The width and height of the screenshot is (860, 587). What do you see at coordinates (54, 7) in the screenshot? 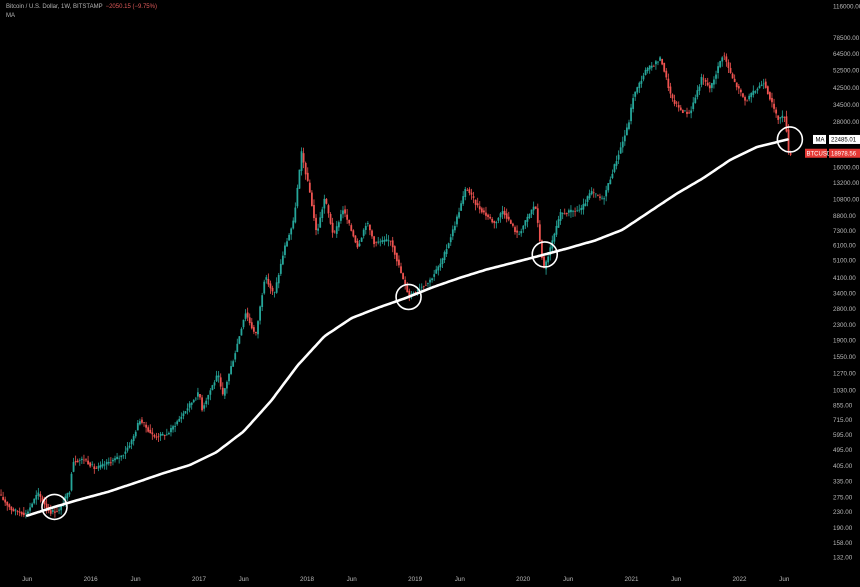
I see `symbol-title: Bitcoin / U.S. Dollar, 1W, BITSTAMP` at bounding box center [54, 7].